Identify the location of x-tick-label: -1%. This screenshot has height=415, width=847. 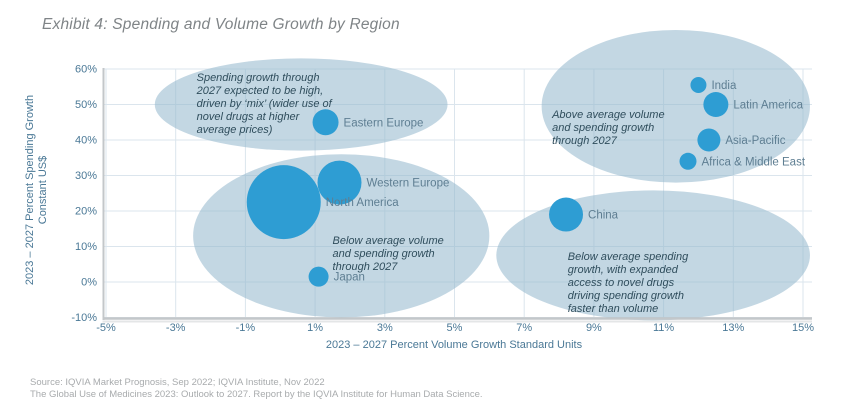
(246, 328).